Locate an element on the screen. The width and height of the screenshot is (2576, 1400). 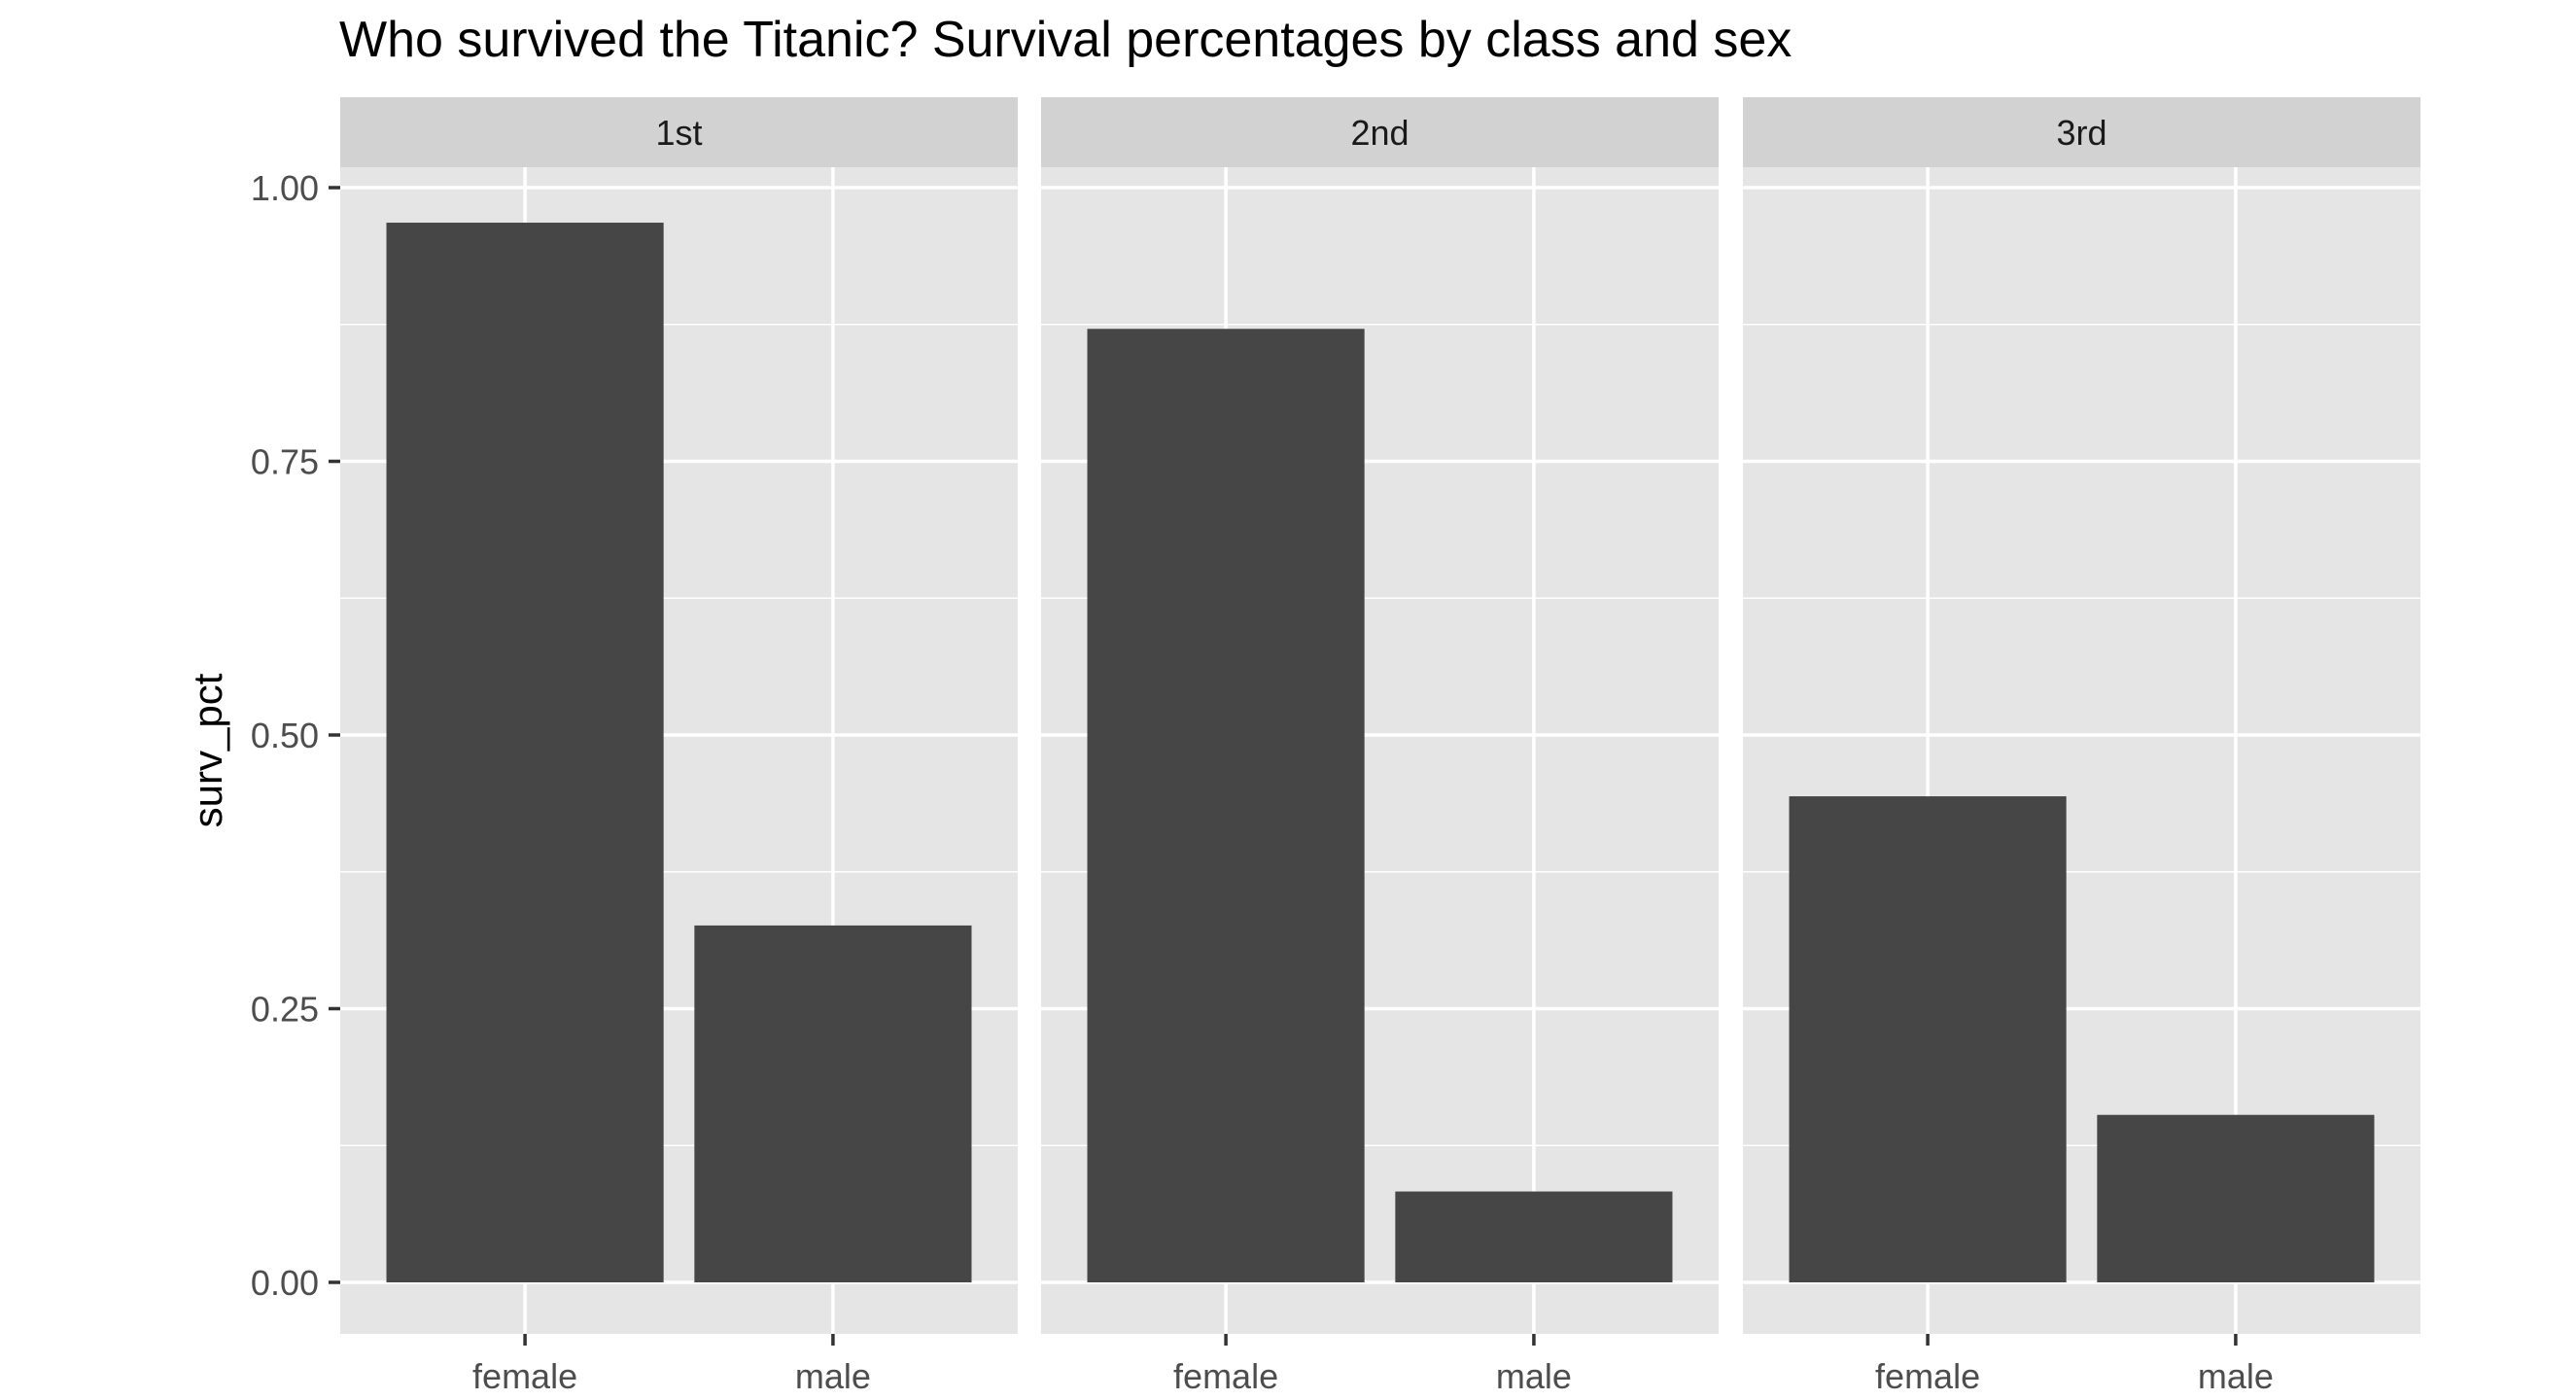
y-tick-label: 0.50 is located at coordinates (285, 735).